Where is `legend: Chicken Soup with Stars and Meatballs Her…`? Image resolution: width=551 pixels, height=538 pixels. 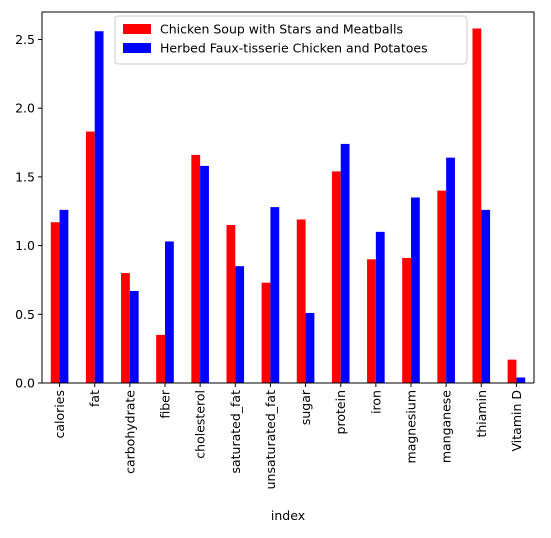
legend: Chicken Soup with Stars and Meatballs Her… is located at coordinates (291, 40).